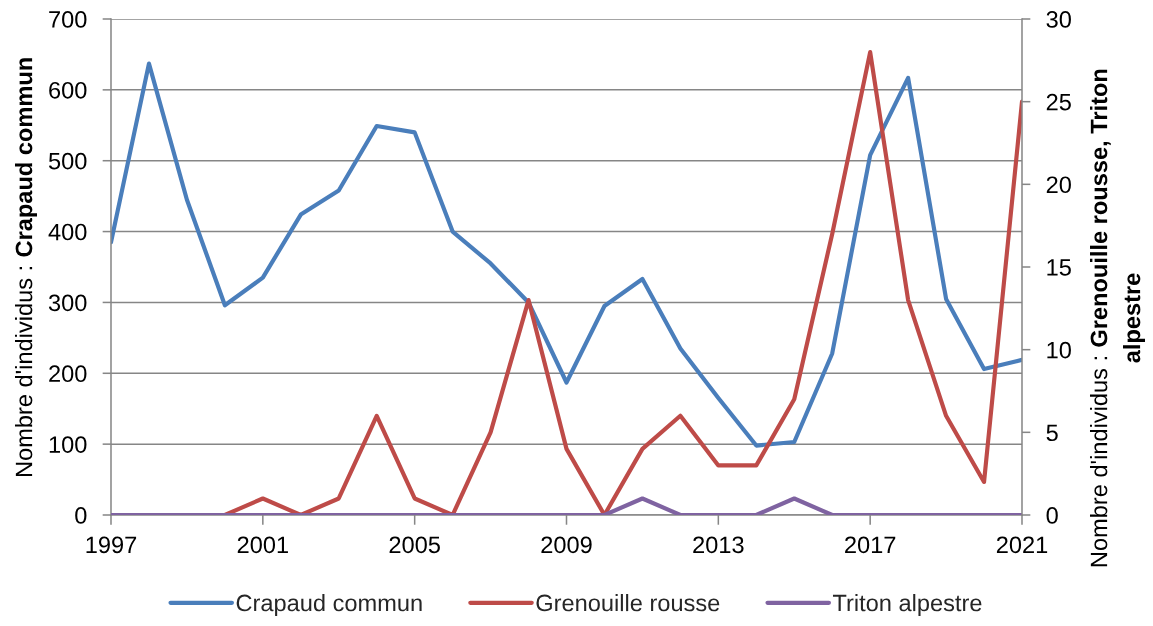 The image size is (1153, 626). Describe the element at coordinates (907, 605) in the screenshot. I see `legend-label: Triton alpestre` at that location.